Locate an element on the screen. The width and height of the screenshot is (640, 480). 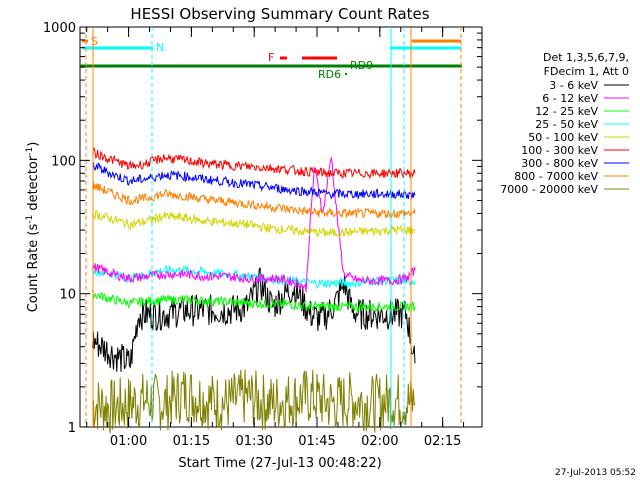
flag-label-rd9: RD9 is located at coordinates (361, 65).